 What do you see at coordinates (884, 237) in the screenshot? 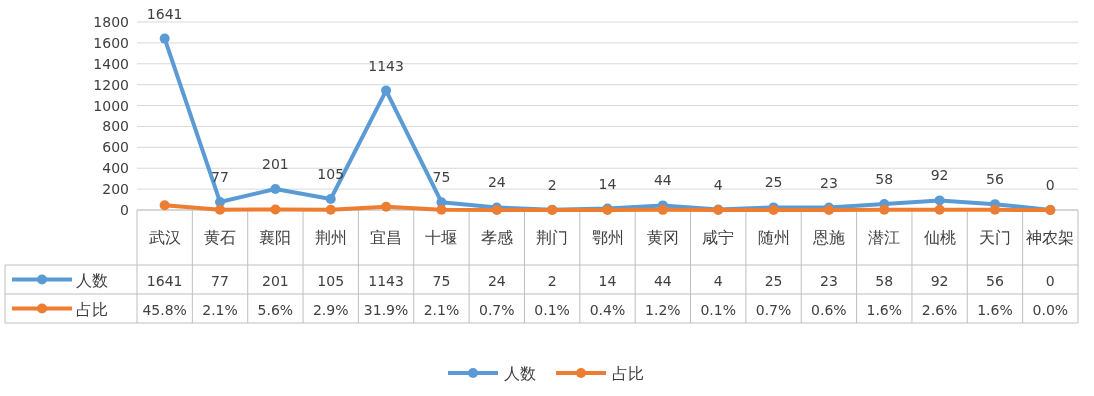
I see `x-tick-label: 潜江` at bounding box center [884, 237].